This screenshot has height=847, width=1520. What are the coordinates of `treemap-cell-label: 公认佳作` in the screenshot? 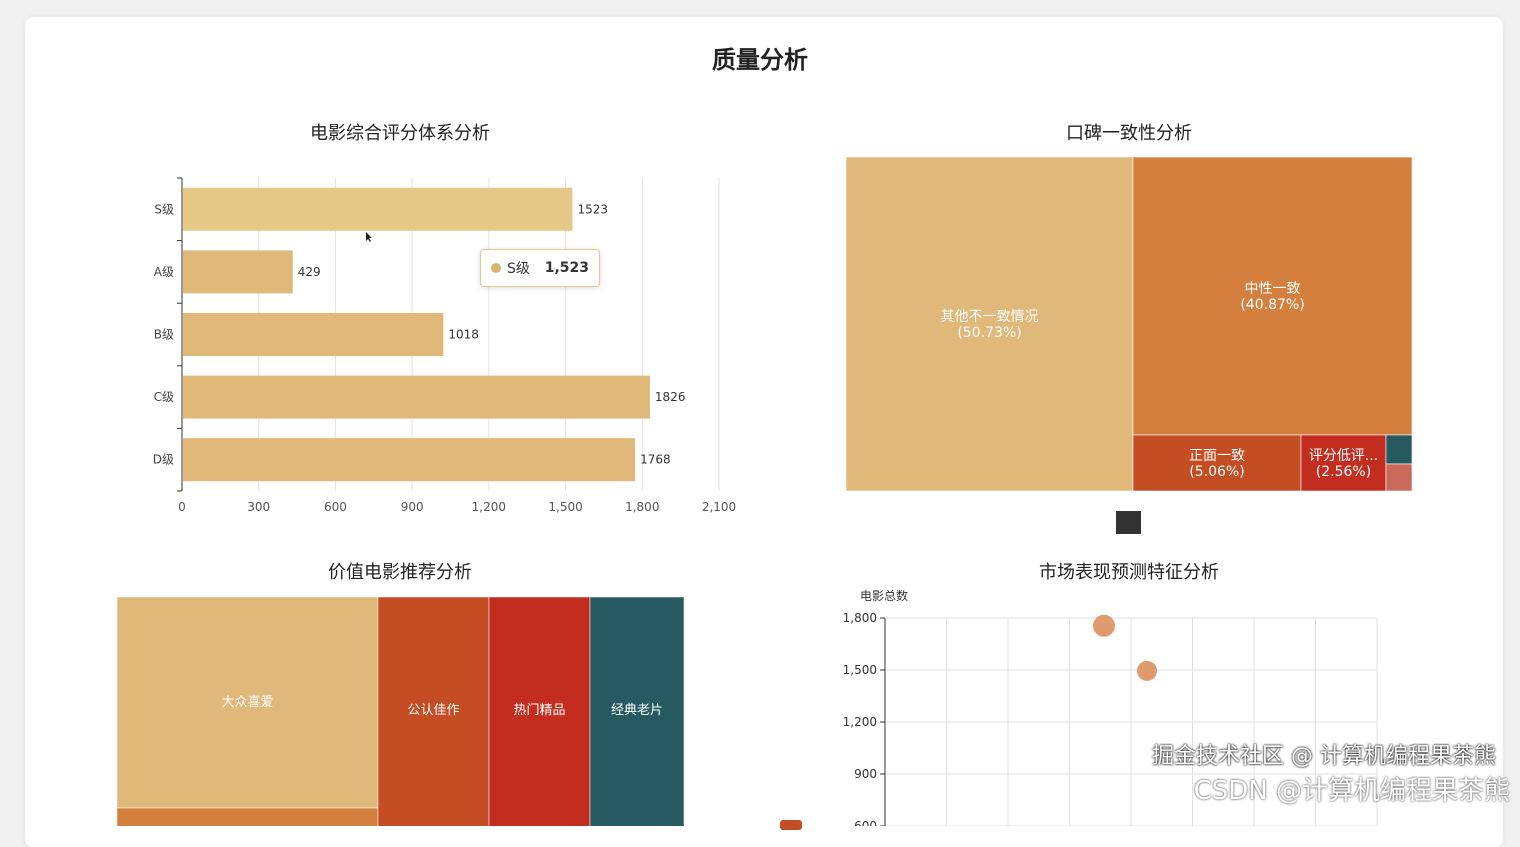 It's located at (433, 710).